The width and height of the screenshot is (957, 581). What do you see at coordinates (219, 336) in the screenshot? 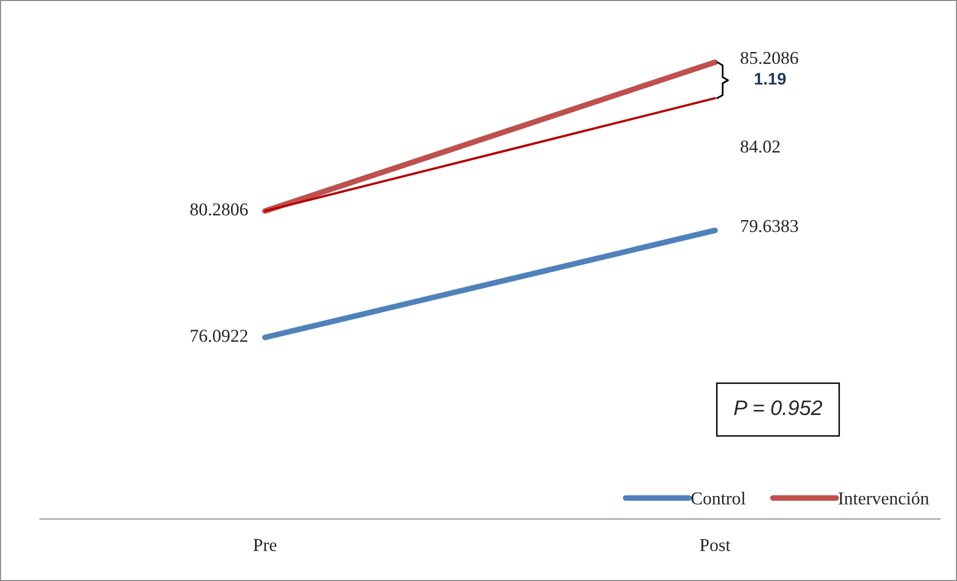
I see `data-label: 76.0922` at bounding box center [219, 336].